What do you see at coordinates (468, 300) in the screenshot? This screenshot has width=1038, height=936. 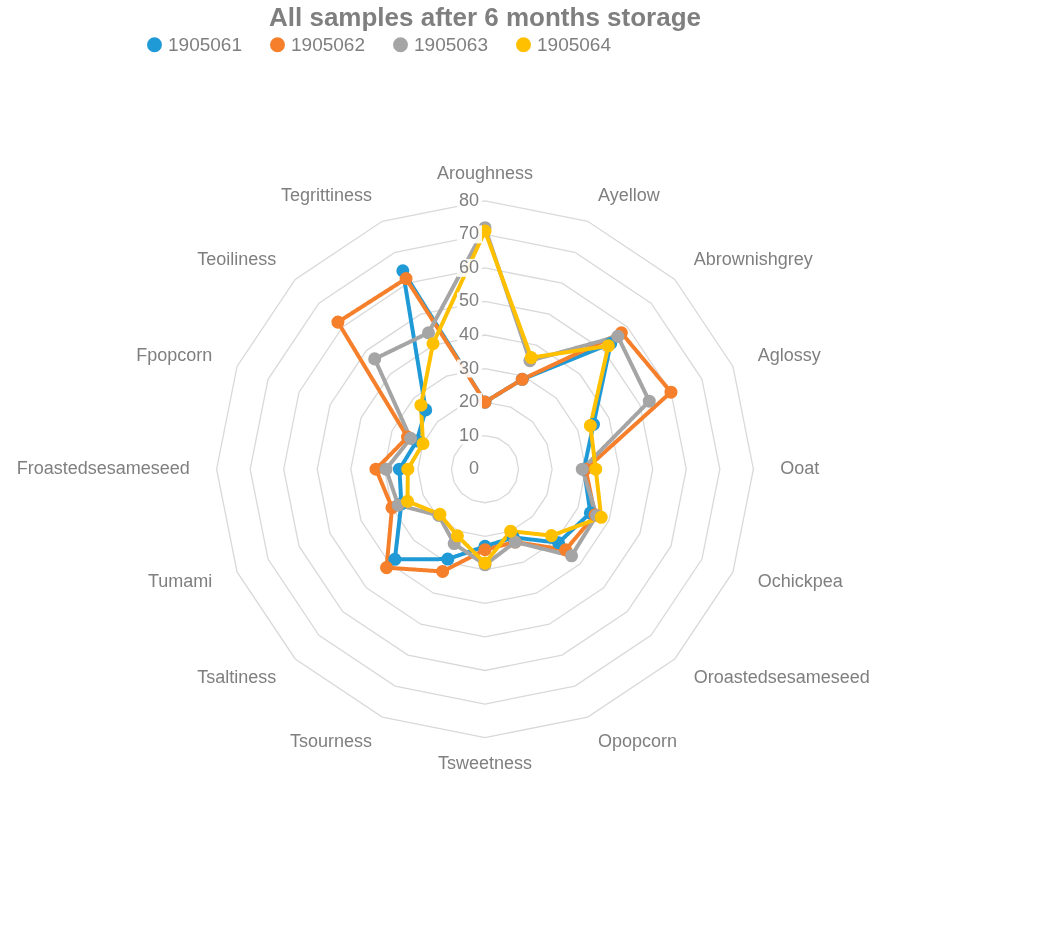 I see `y-tick-label: 50` at bounding box center [468, 300].